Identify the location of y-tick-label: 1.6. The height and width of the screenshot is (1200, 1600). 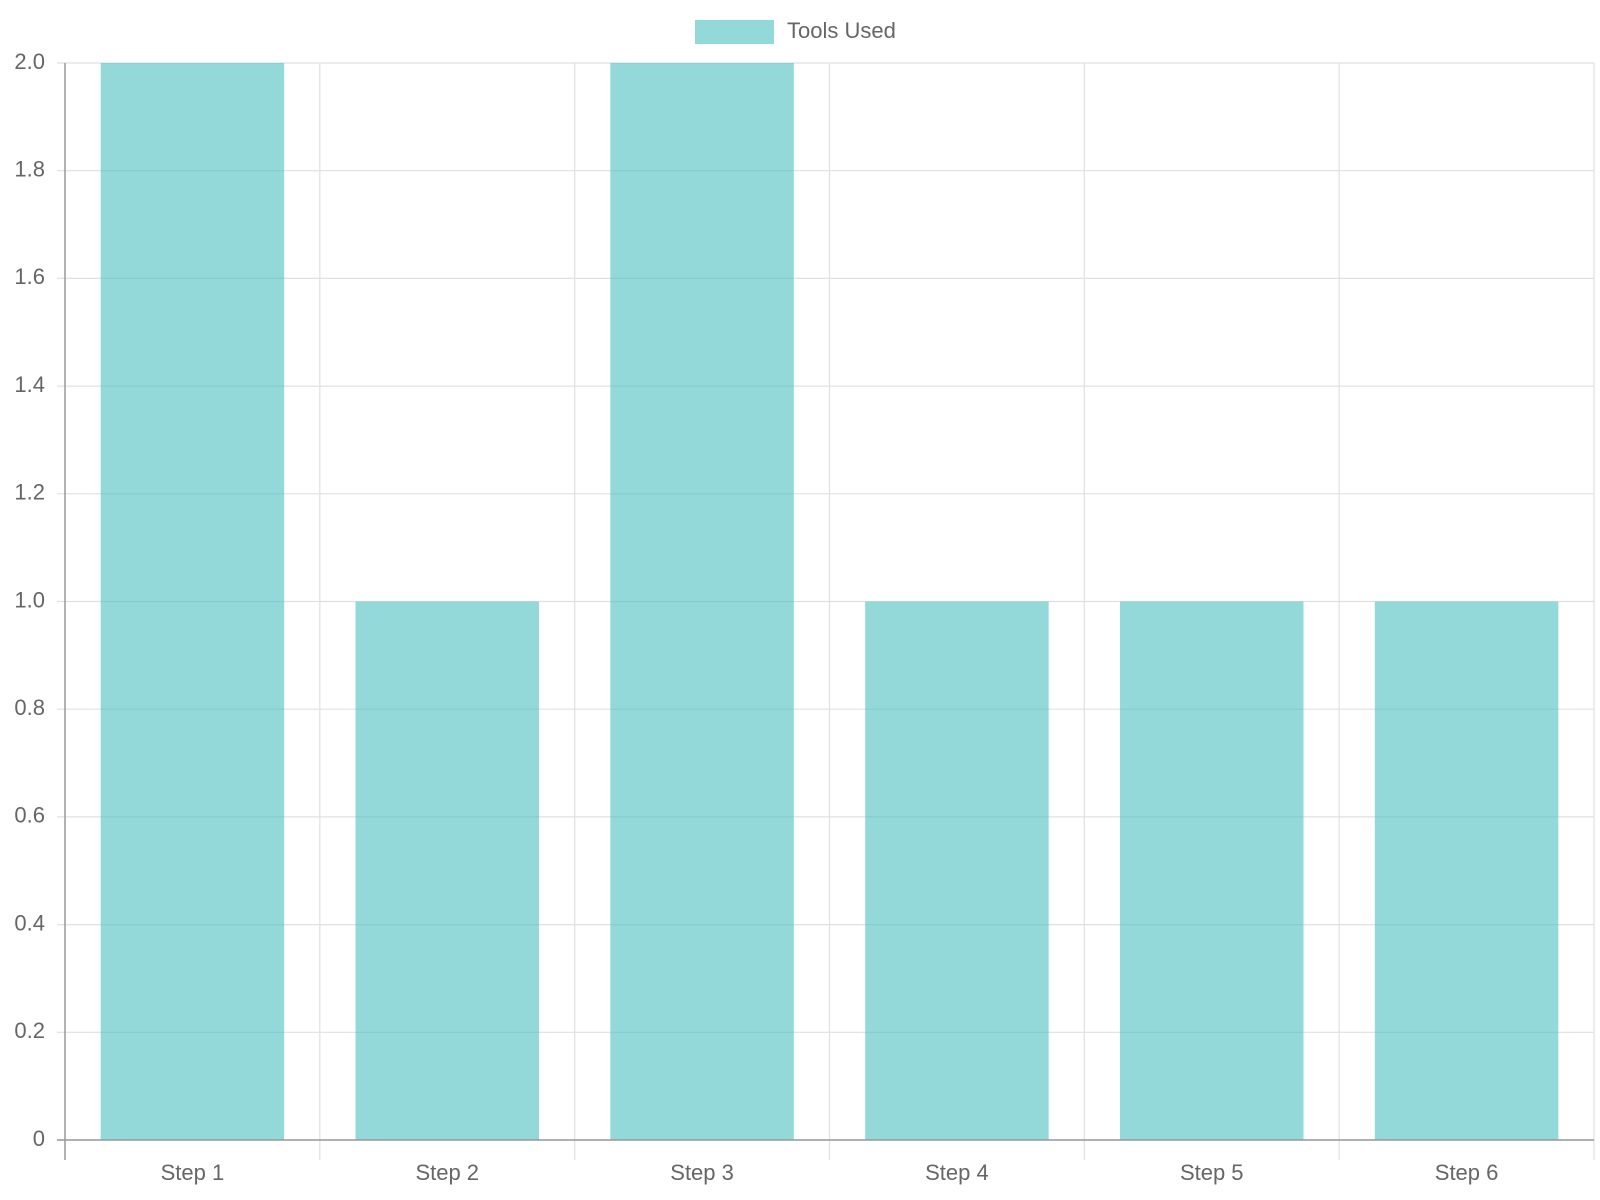
(29, 276).